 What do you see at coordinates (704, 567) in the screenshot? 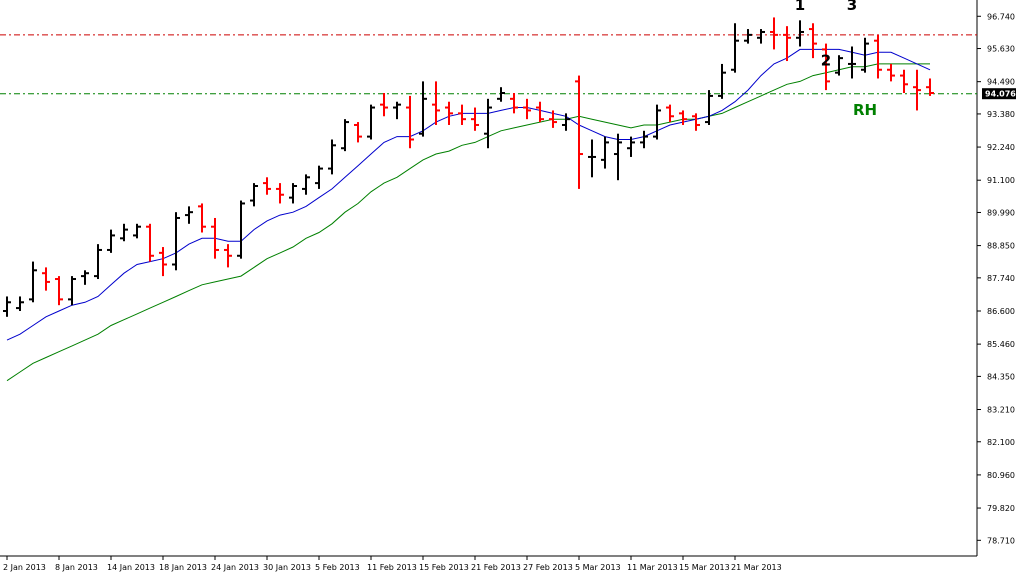
I see `x-tick-label: 15 Mar 2013` at bounding box center [704, 567].